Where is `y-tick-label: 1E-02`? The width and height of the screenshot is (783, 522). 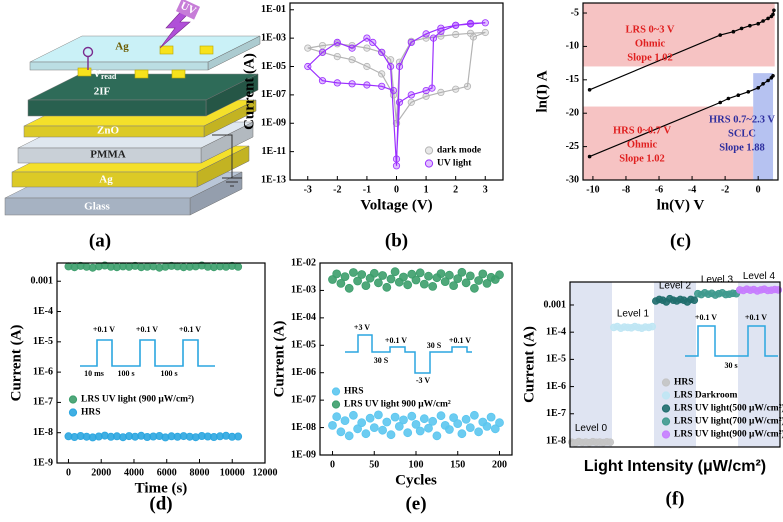
y-tick-label: 1E-02 is located at coordinates (303, 262).